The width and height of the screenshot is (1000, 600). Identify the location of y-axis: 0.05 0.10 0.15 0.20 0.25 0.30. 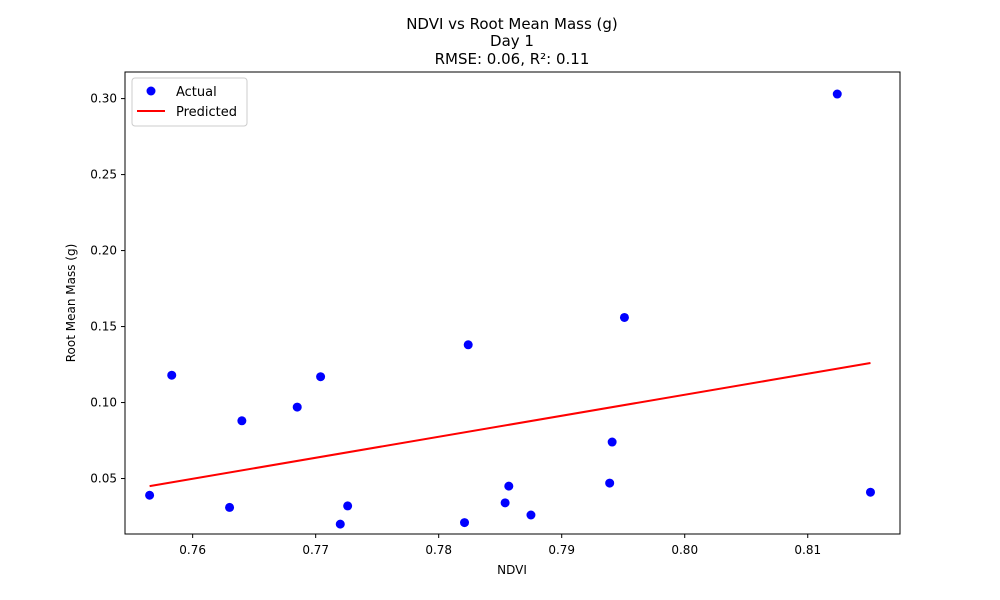
(107, 289).